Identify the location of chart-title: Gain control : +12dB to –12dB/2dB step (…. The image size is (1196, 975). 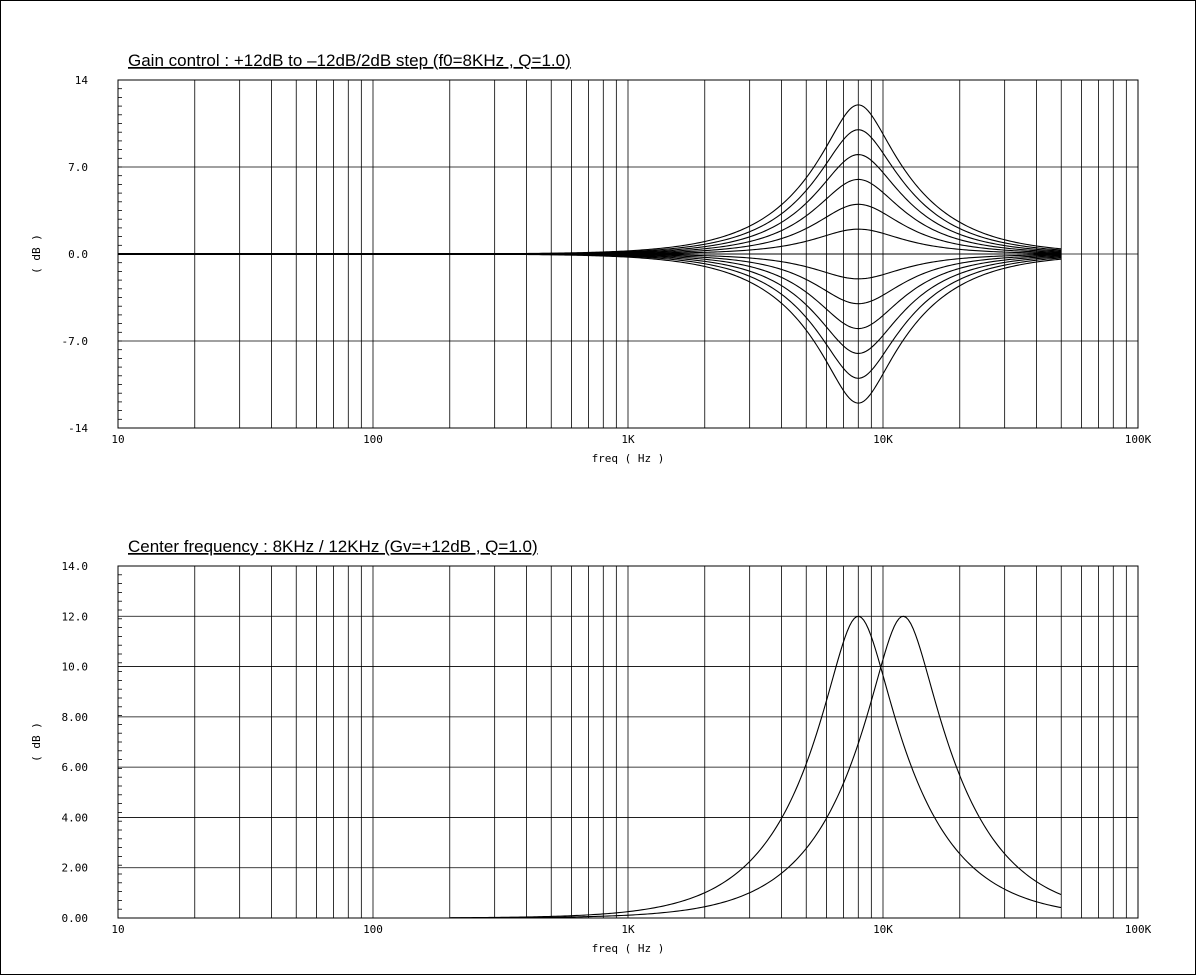
(349, 60).